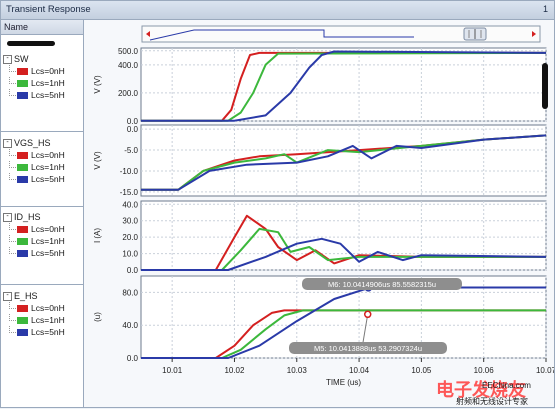  I want to click on marker-m6-label: M6: 10.0414906us 85.5582315u, so click(382, 284).